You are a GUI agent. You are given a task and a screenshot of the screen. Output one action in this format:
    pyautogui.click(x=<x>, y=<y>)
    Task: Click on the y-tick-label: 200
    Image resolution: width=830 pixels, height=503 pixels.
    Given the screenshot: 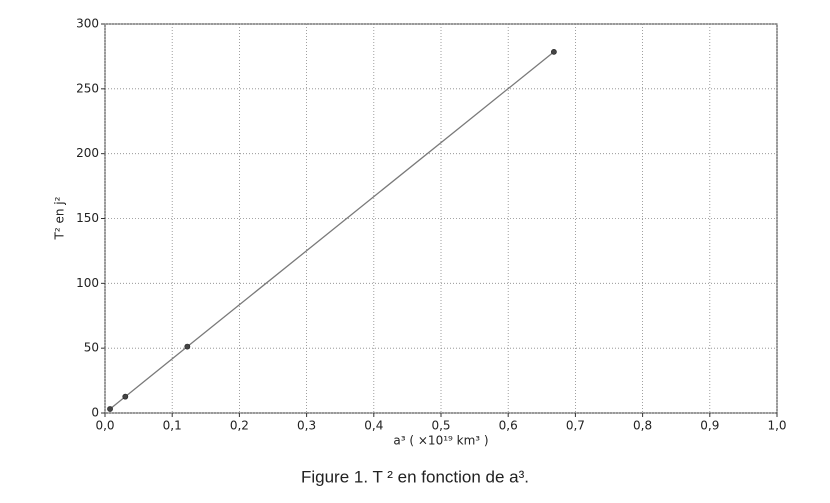 What is the action you would take?
    pyautogui.click(x=87, y=153)
    